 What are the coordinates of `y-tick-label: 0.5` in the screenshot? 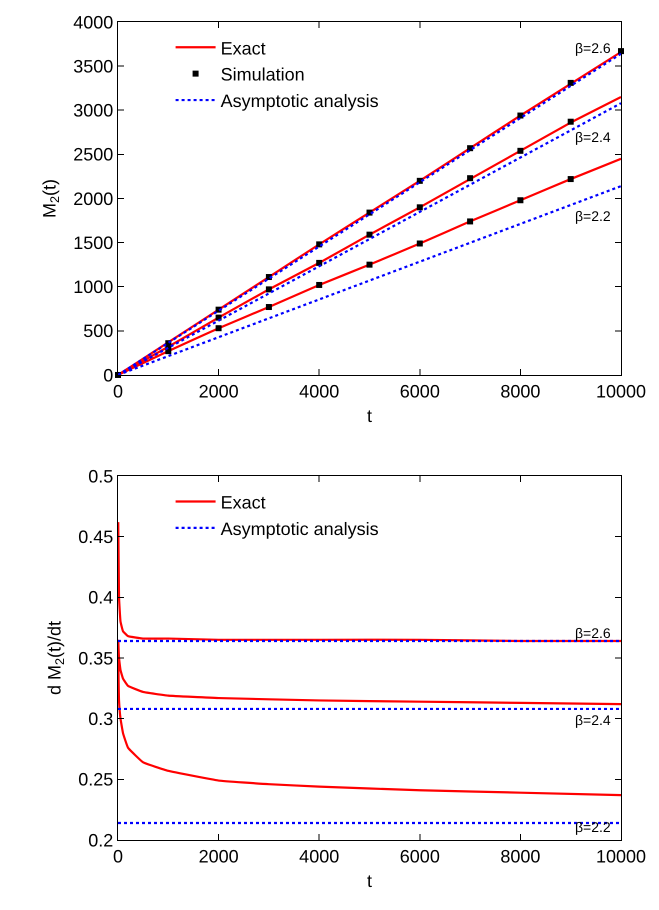 It's located at (101, 476).